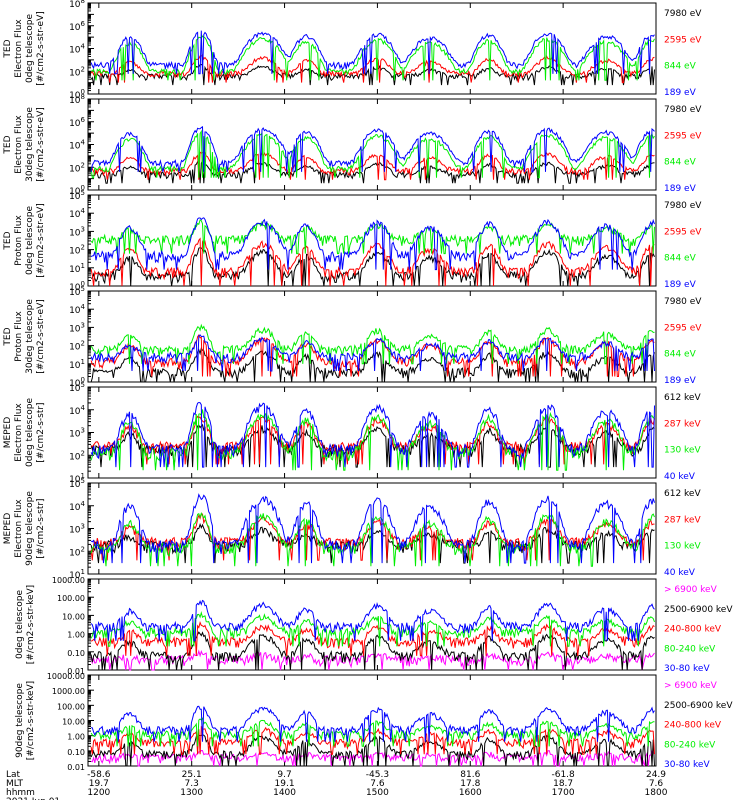 The width and height of the screenshot is (750, 800). Describe the element at coordinates (19, 144) in the screenshot. I see `y-axis-label: Electron Flux` at that location.